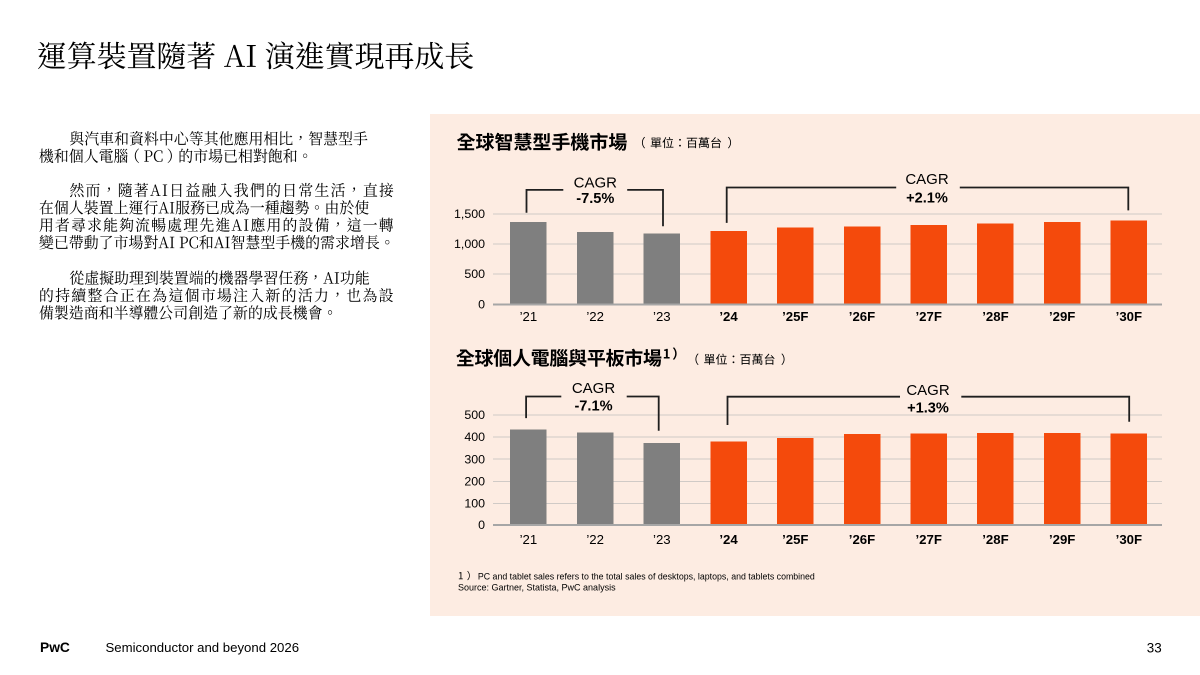 This screenshot has width=1200, height=675. I want to click on svg-text: Semiconductor and beyond 2026, so click(203, 647).